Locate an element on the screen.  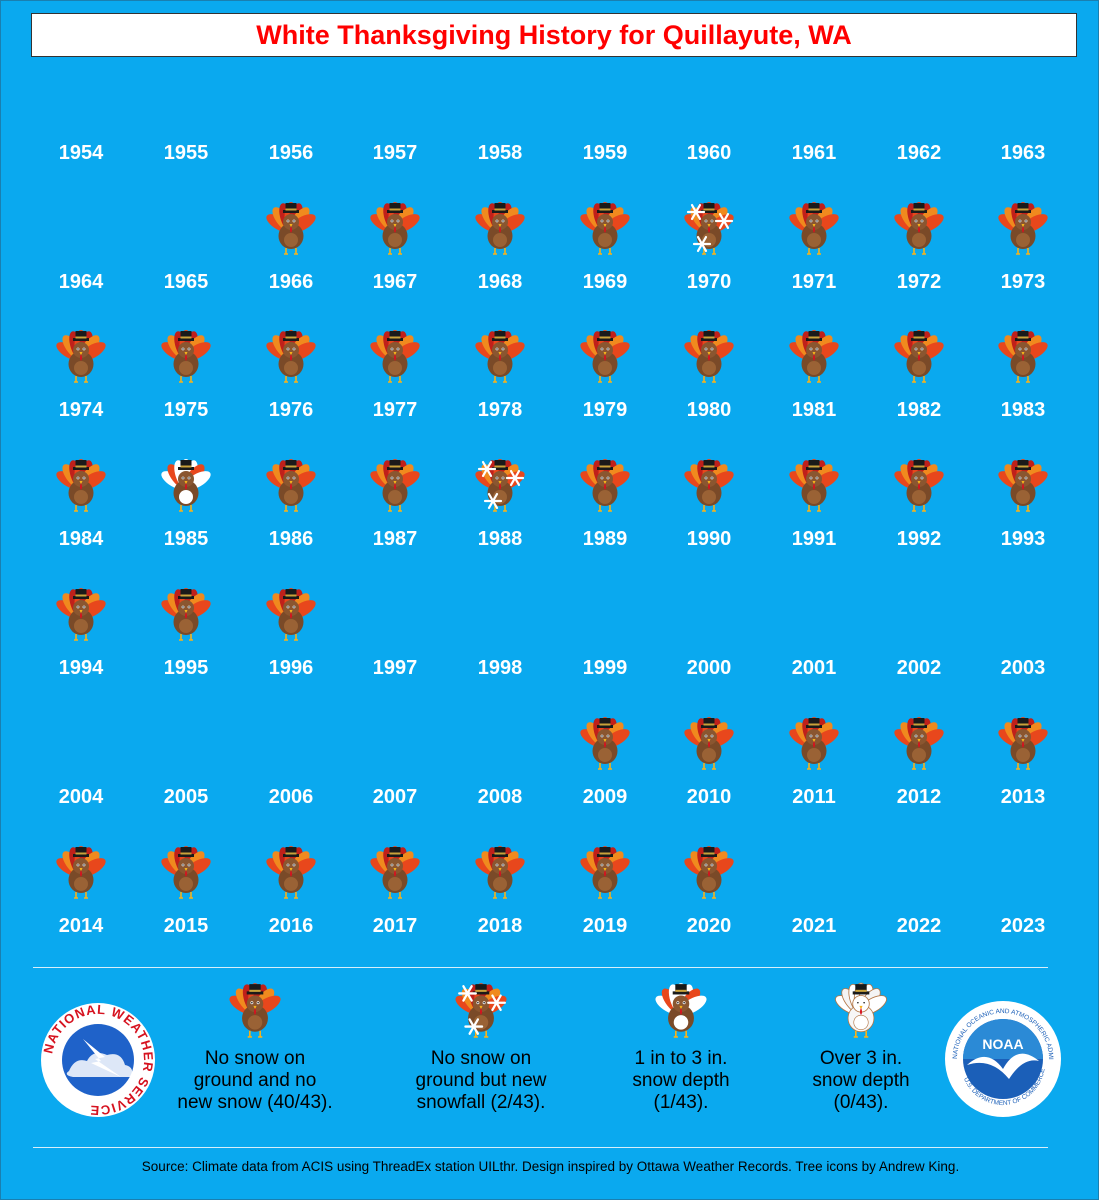
legend-label: 1 in to 3 in. snow depth (1/43). is located at coordinates (681, 1081).